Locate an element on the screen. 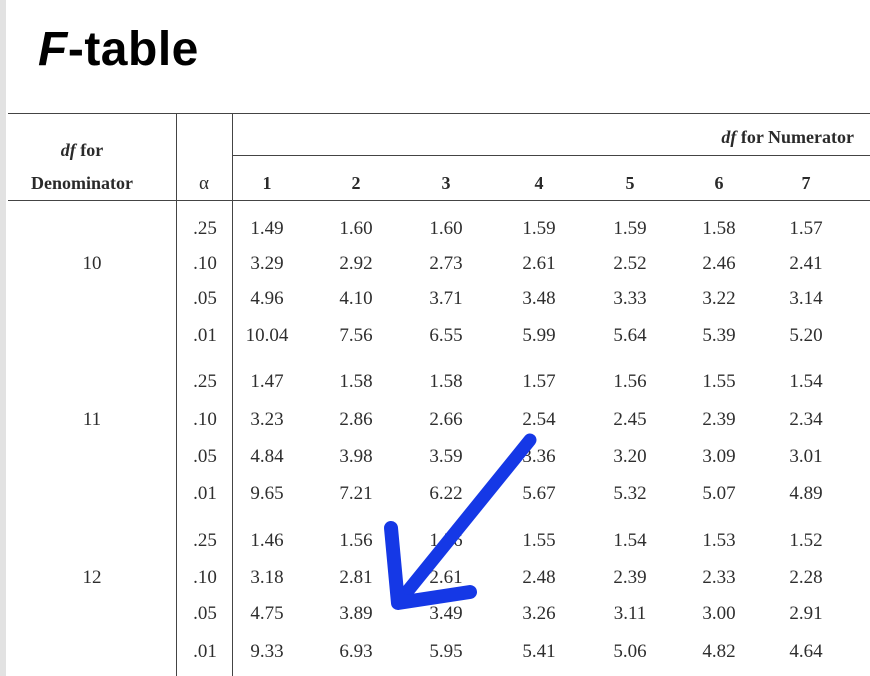  table-cell: 7.56 is located at coordinates (356, 335).